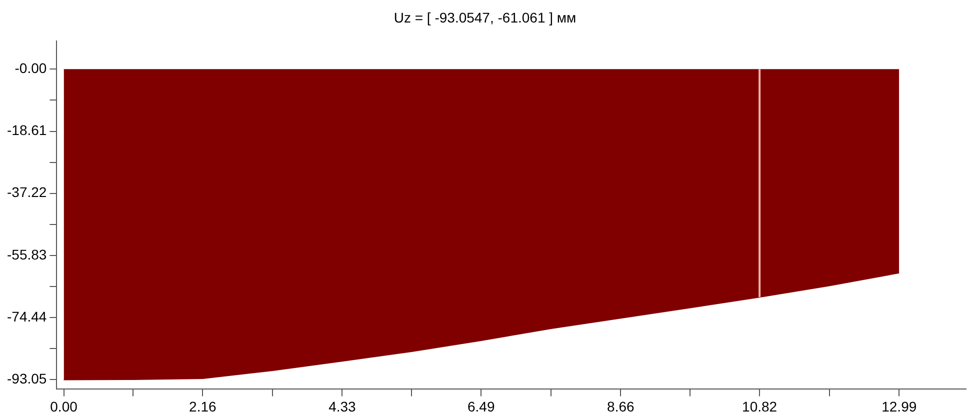 The width and height of the screenshot is (972, 419). Describe the element at coordinates (26, 130) in the screenshot. I see `y-tick-label: -18.61` at that location.